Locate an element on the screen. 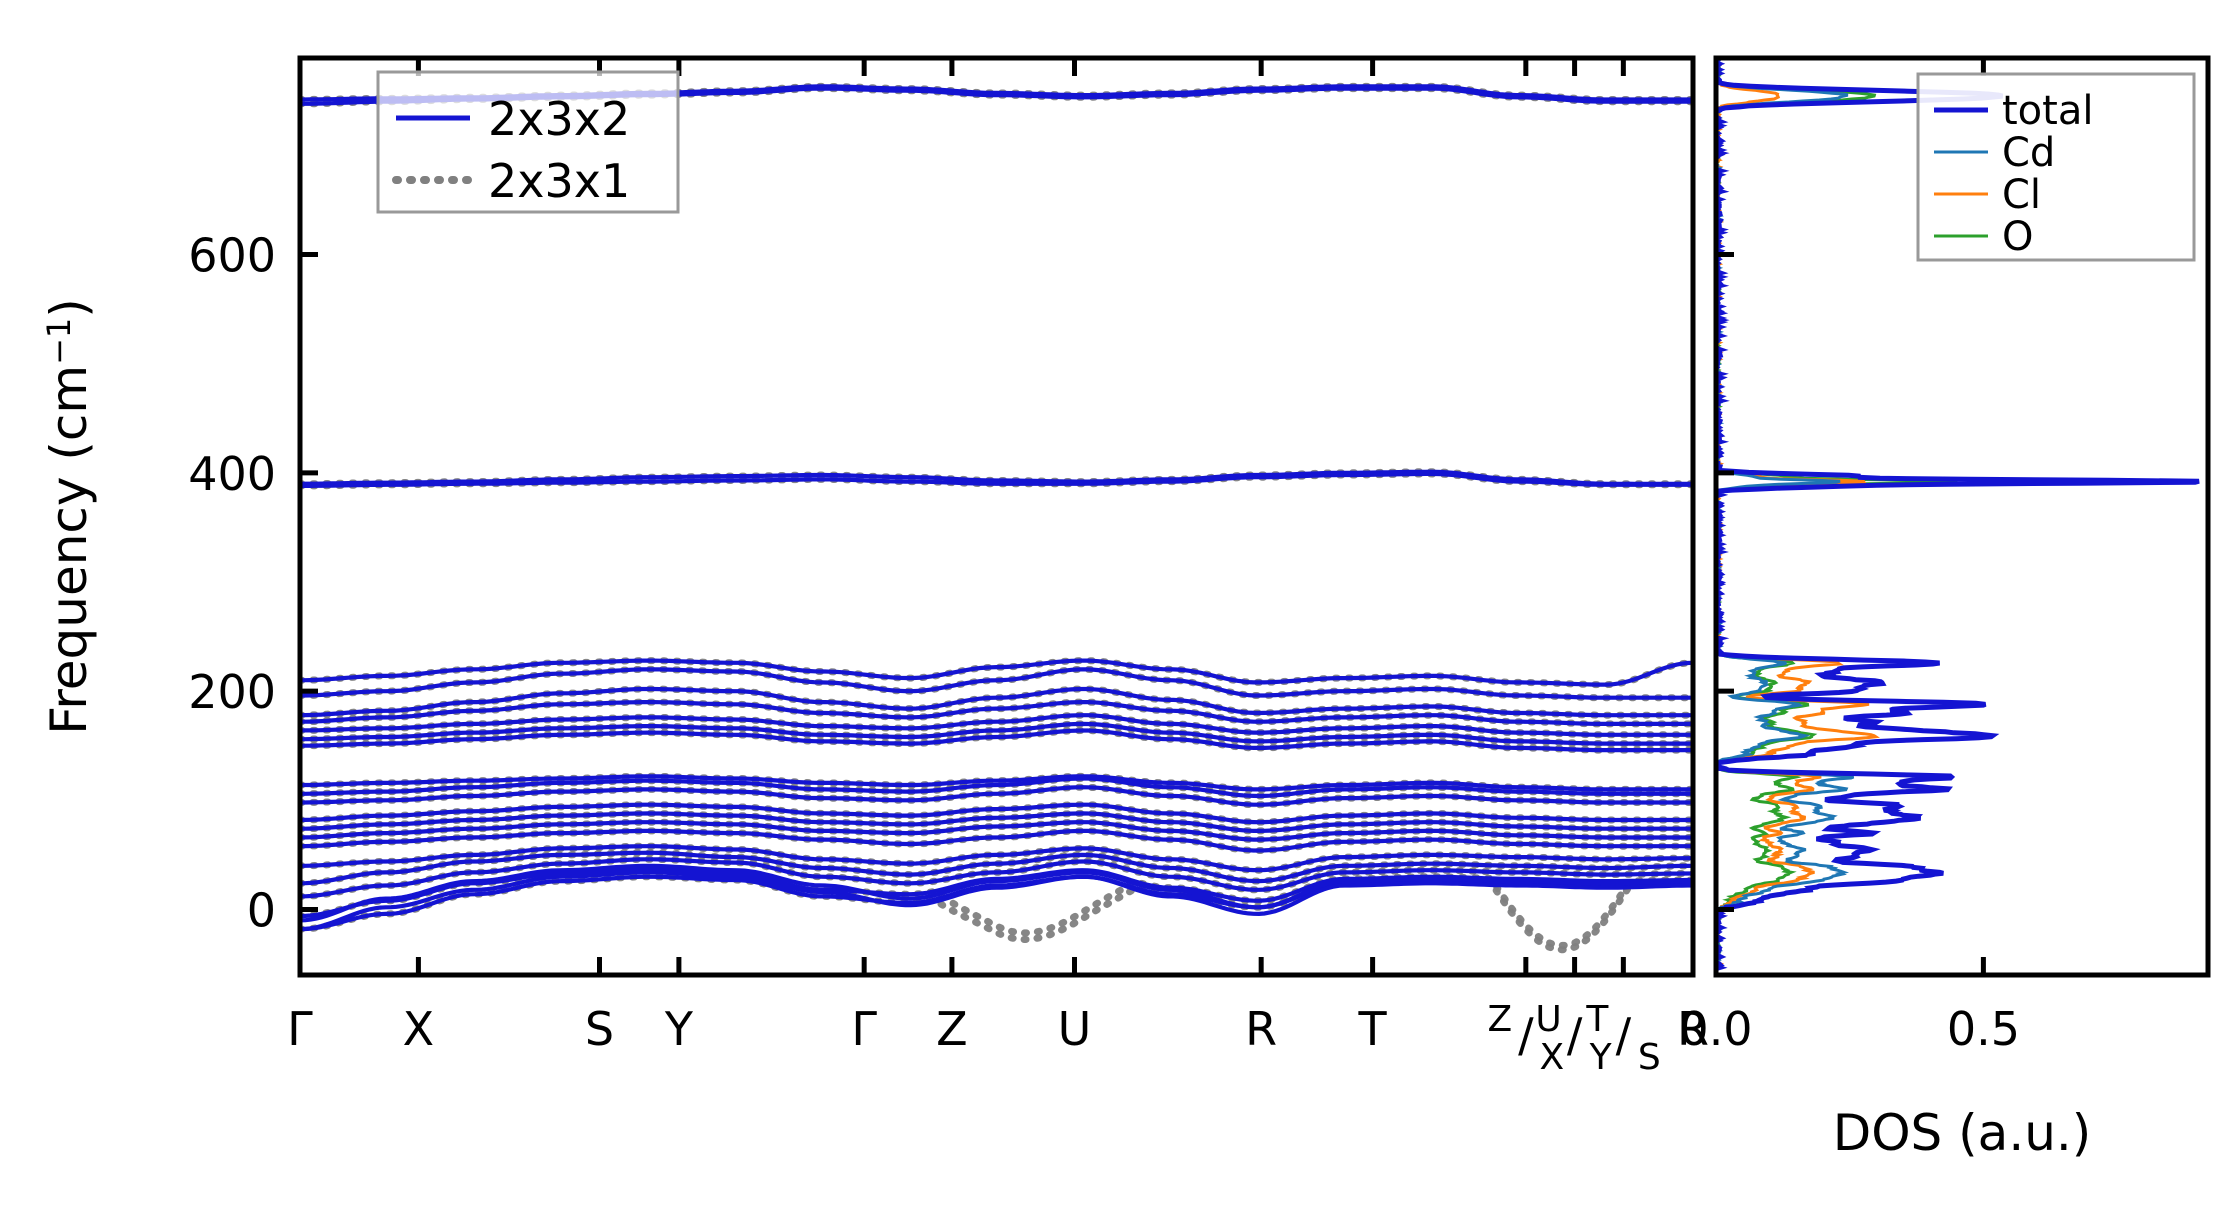 Image resolution: width=2222 pixels, height=1220 pixels. y-tick-label: 0 is located at coordinates (261, 911).